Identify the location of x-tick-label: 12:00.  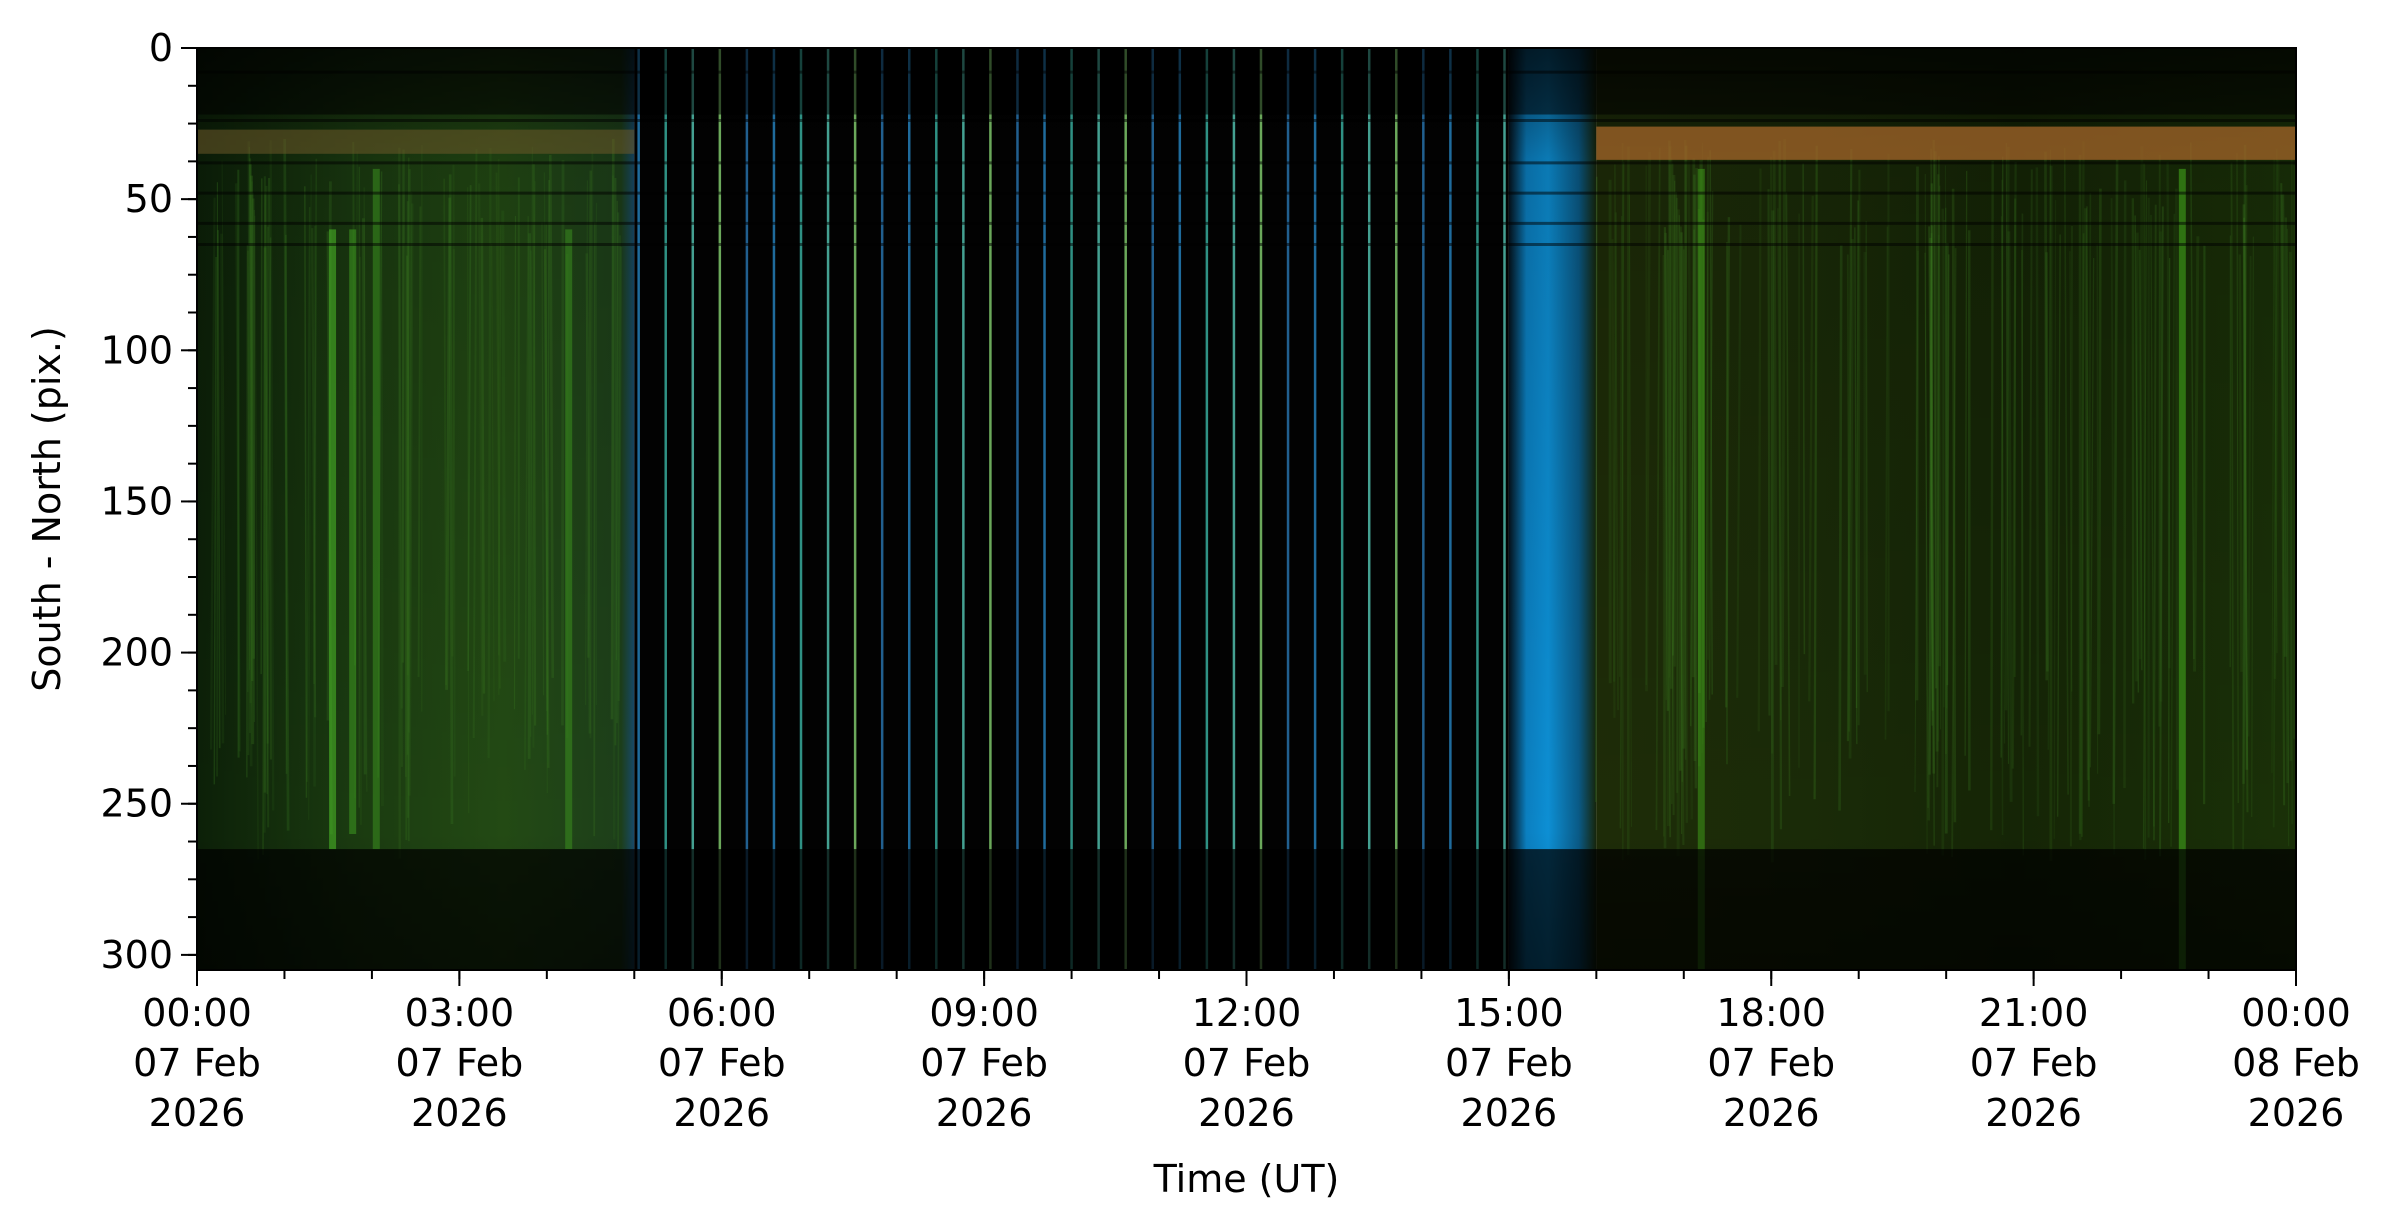
(1247, 1013).